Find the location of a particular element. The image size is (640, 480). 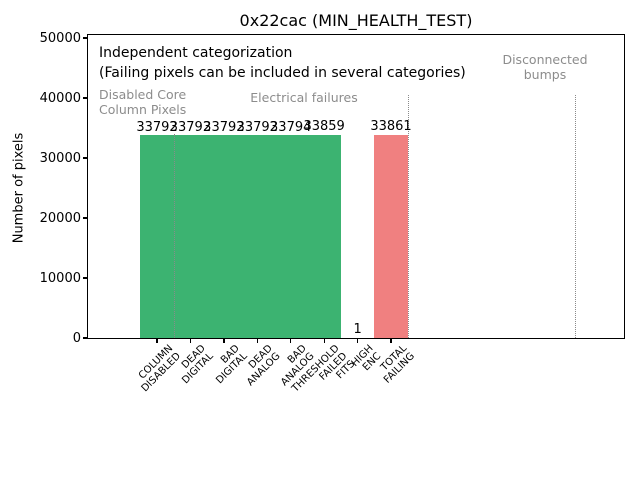

bar-value-label: 33859 is located at coordinates (324, 127).